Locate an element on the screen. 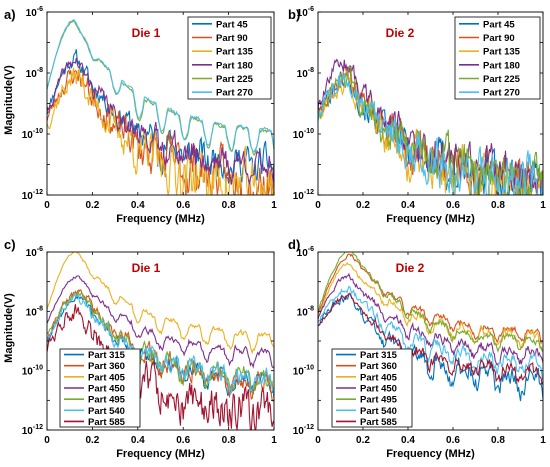  panel-label: a) is located at coordinates (10, 14).